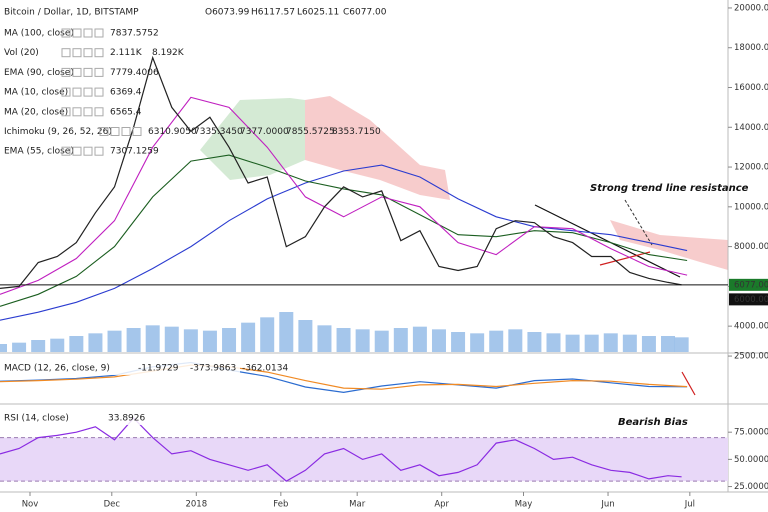  Describe the element at coordinates (126, 112) in the screenshot. I see `indicator-value: 6565.4` at that location.